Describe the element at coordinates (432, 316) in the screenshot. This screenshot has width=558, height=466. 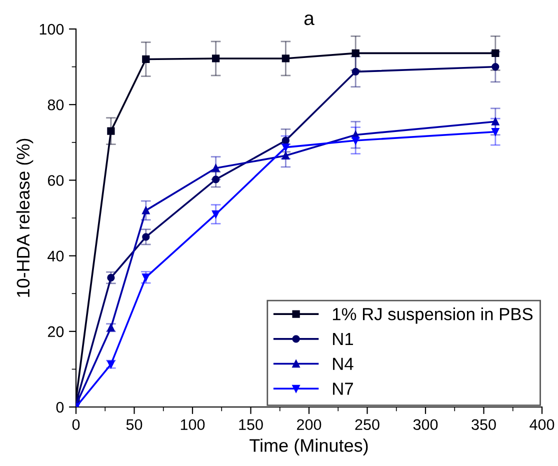
I see `legend-label: 1% RJ suspension in PBS` at that location.